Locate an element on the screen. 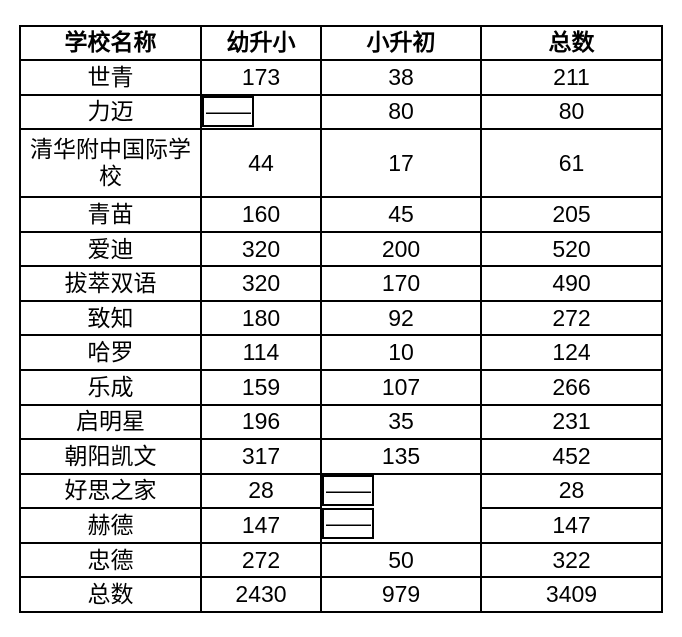 The height and width of the screenshot is (637, 682). cell-school-name: 爱迪 is located at coordinates (110, 249).